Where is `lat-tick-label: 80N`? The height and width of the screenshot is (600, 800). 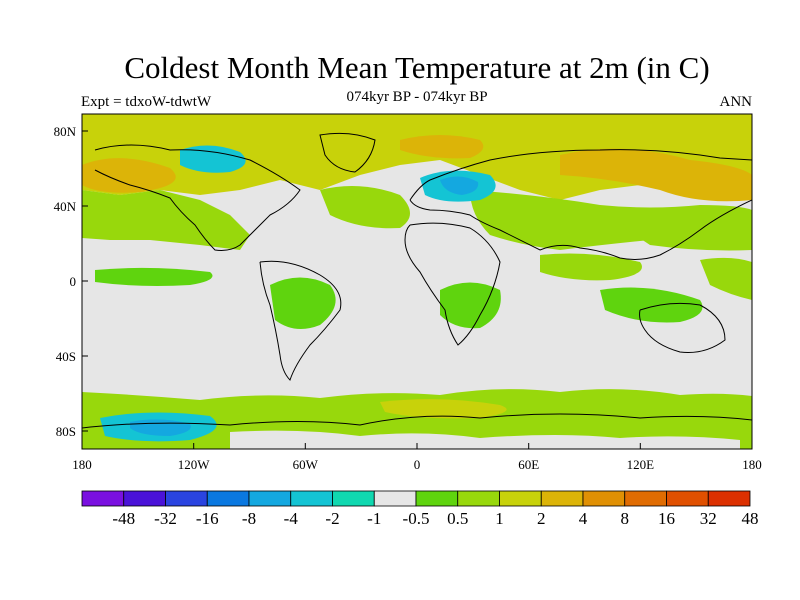 lat-tick-label: 80N is located at coordinates (65, 131).